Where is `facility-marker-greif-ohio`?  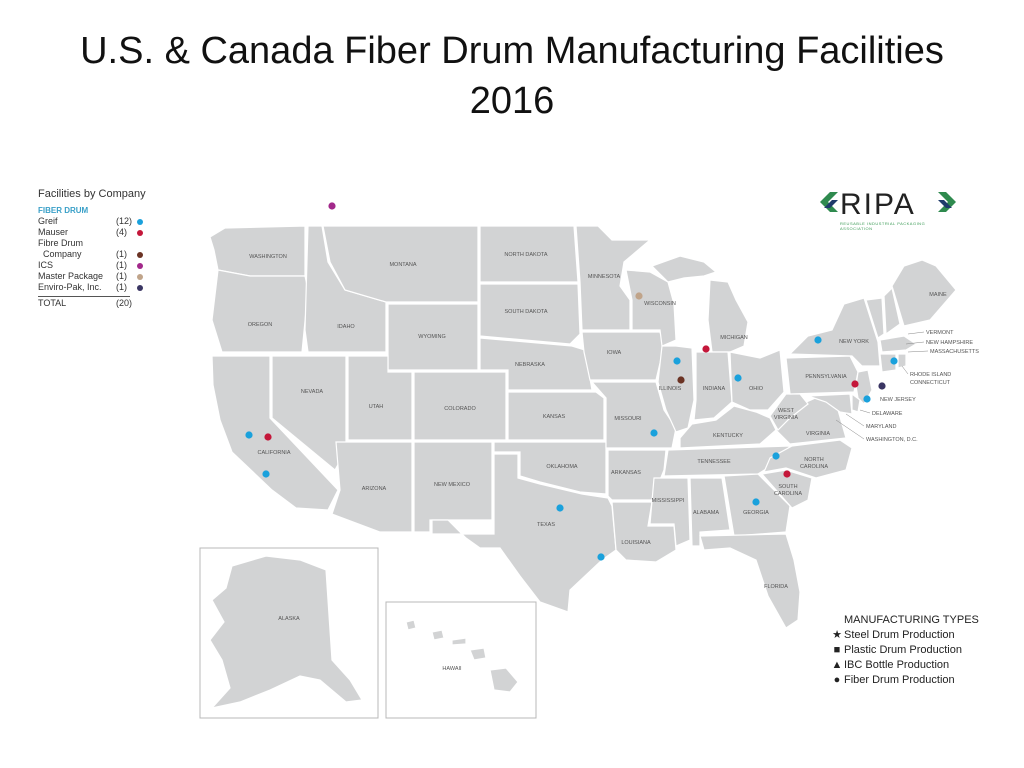
facility-marker-greif-ohio is located at coordinates (738, 378).